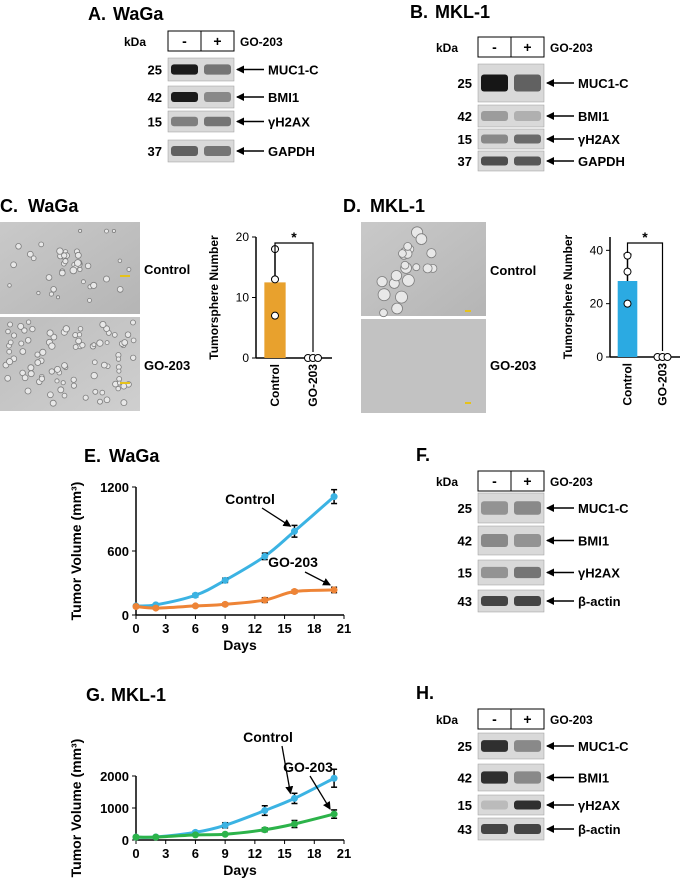 This screenshot has height=889, width=685. I want to click on panel-E-letter: E., so click(92, 456).